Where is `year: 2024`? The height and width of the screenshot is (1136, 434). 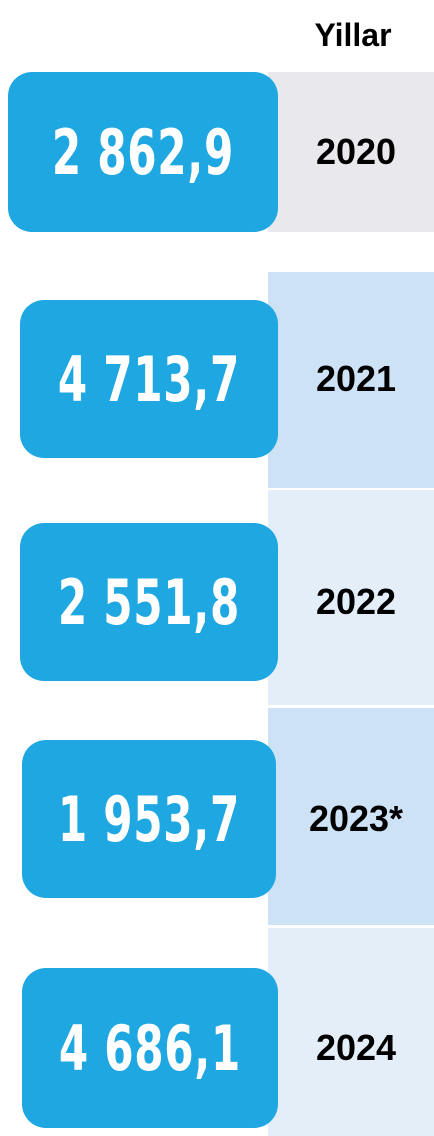 year: 2024 is located at coordinates (356, 1047).